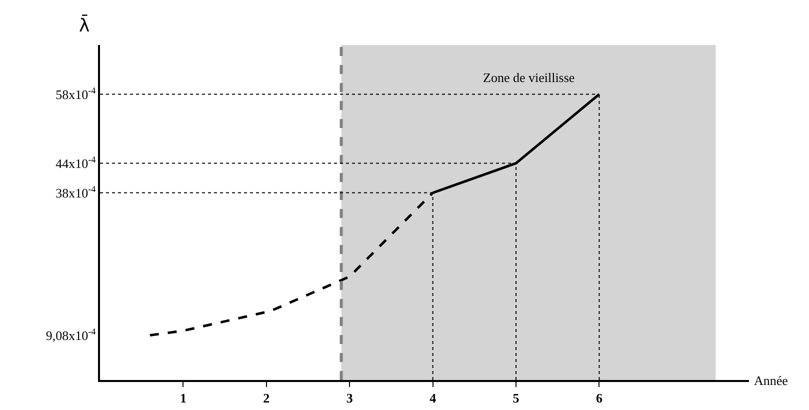 This screenshot has width=809, height=410. I want to click on x-tick-label: 2, so click(266, 398).